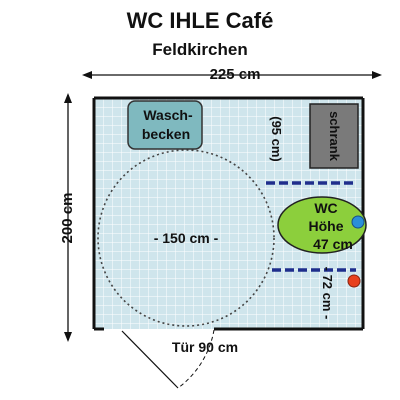 The image size is (400, 400). I want to click on wc-toilet, so click(322, 225).